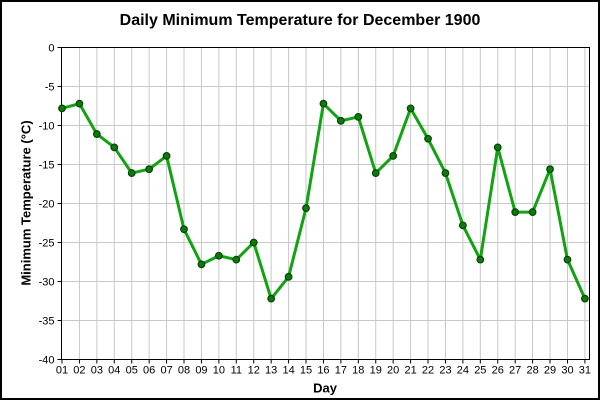 The height and width of the screenshot is (400, 600). Describe the element at coordinates (306, 371) in the screenshot. I see `x-tick-label: 15` at that location.